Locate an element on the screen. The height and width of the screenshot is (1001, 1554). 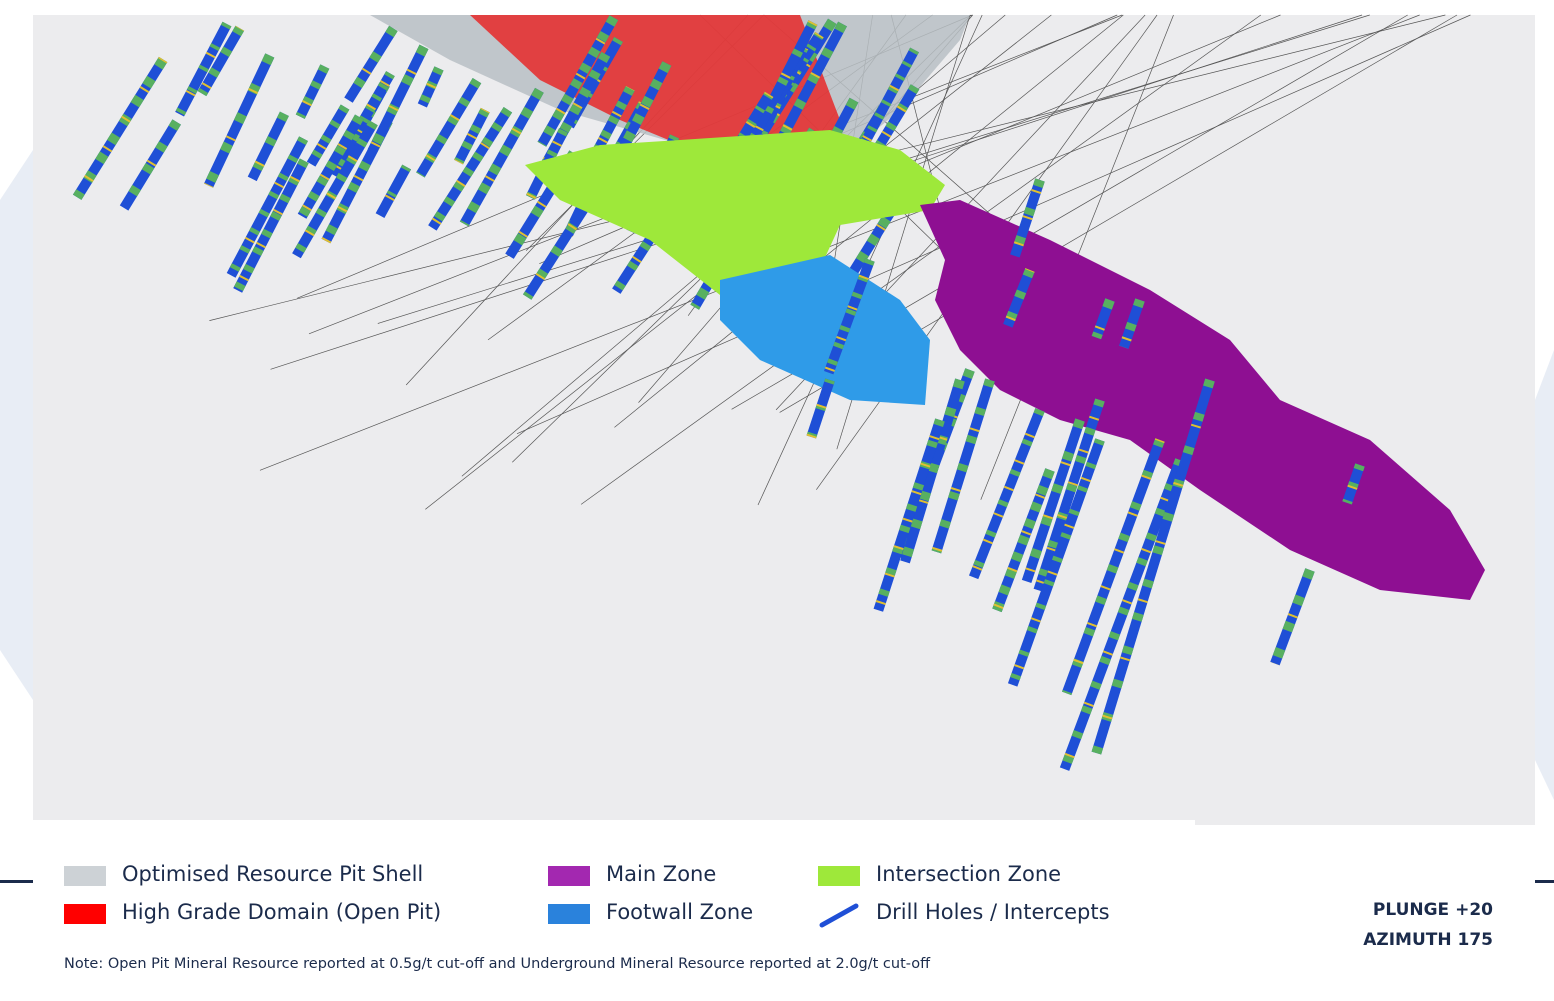
intersection-zone is located at coordinates (735, 212).